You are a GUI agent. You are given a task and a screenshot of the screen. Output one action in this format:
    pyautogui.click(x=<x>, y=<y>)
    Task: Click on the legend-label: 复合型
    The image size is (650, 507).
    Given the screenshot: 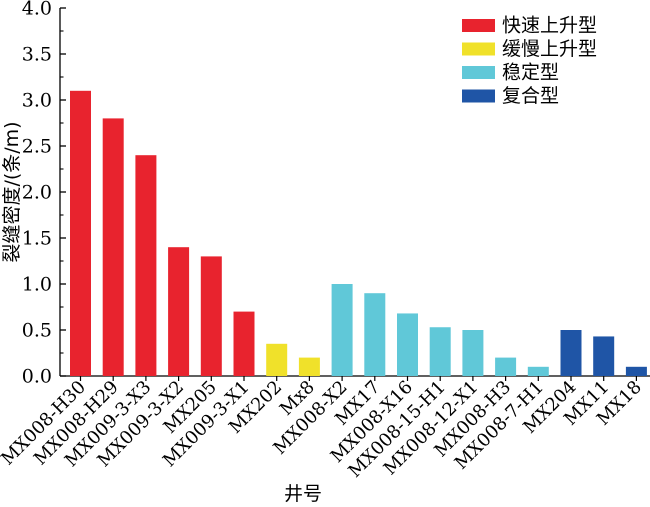 What is the action you would take?
    pyautogui.click(x=530, y=96)
    